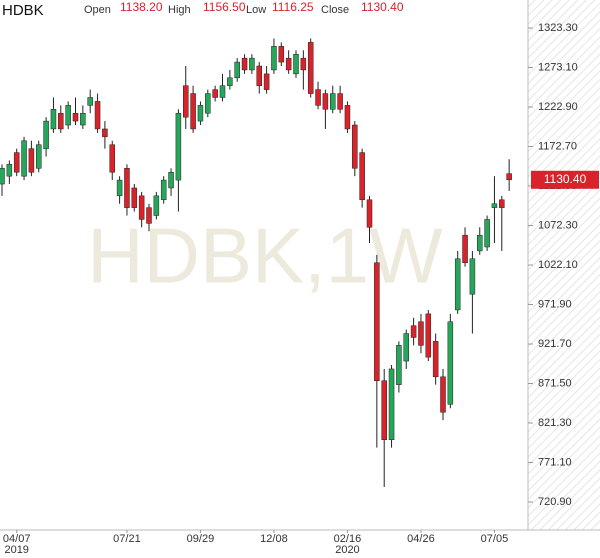  I want to click on y-tick-label: 1022.10, so click(558, 265).